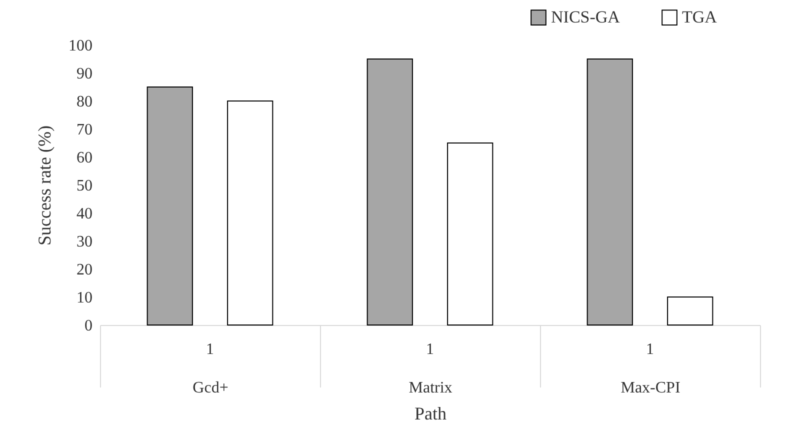  Describe the element at coordinates (210, 388) in the screenshot. I see `x-tick-label: Gcd+` at that location.